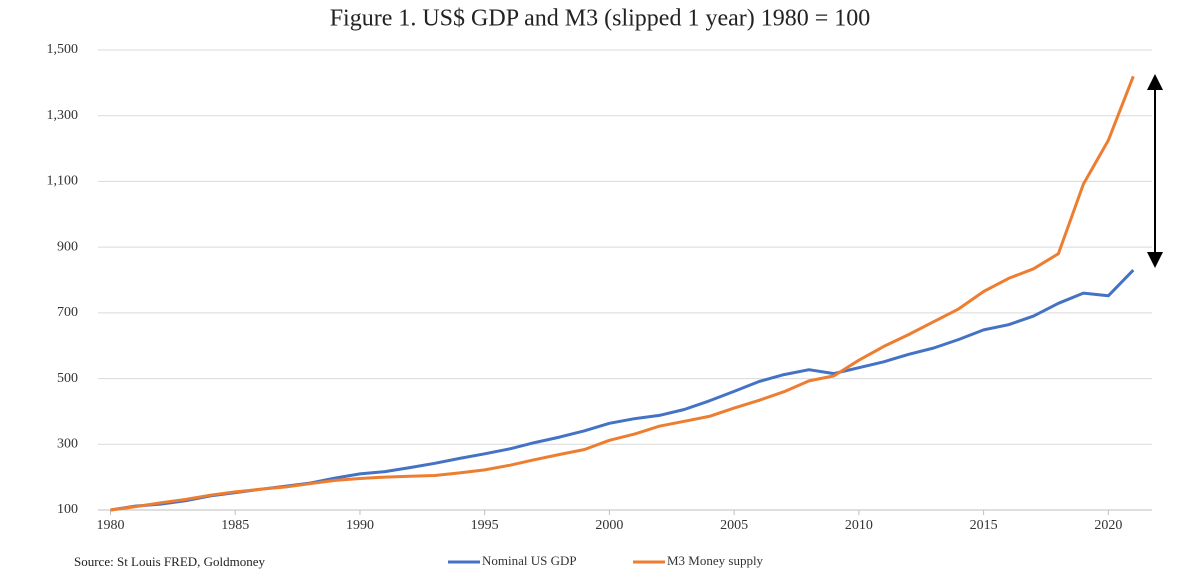 Image resolution: width=1200 pixels, height=578 pixels. What do you see at coordinates (715, 560) in the screenshot?
I see `legend-label: M3 Money supply` at bounding box center [715, 560].